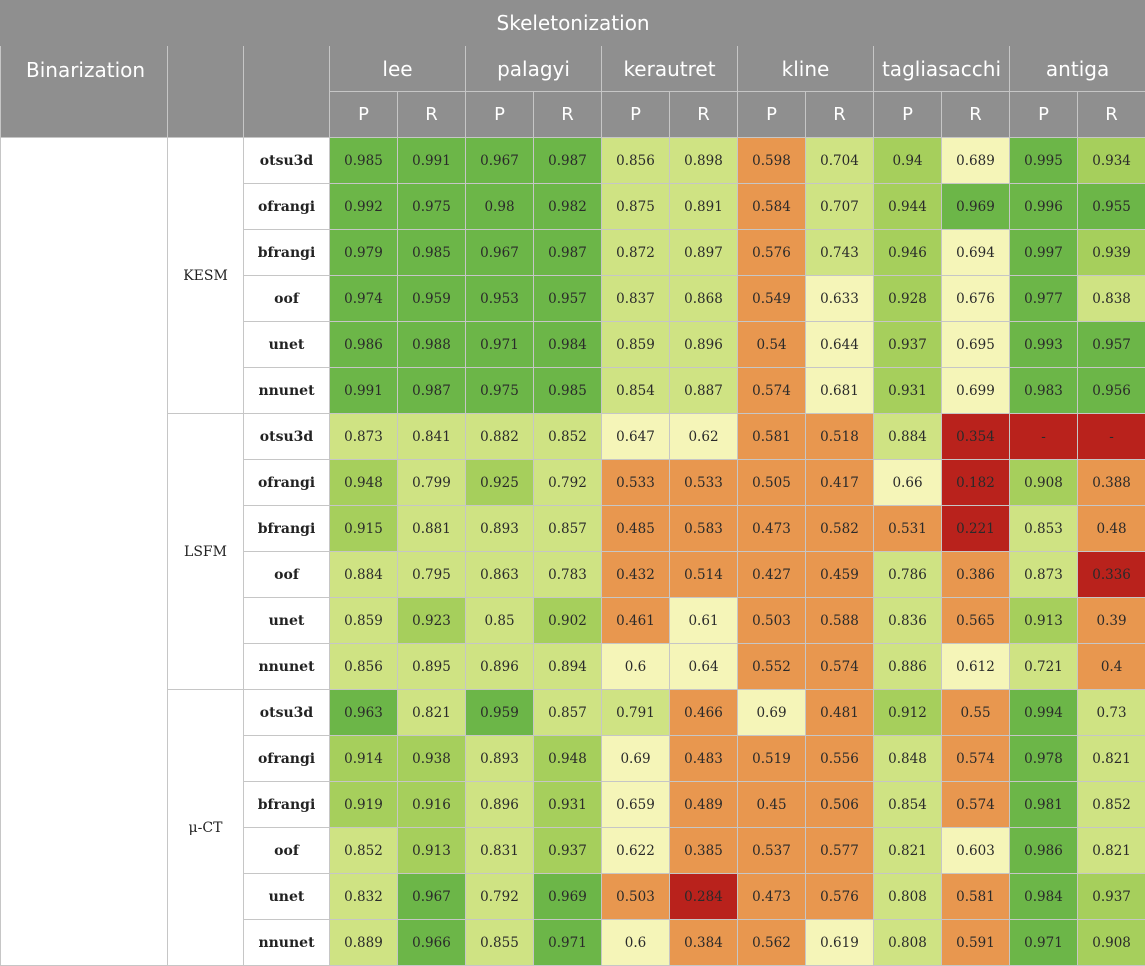 The width and height of the screenshot is (1145, 966). I want to click on value-cell: 0.915, so click(364, 529).